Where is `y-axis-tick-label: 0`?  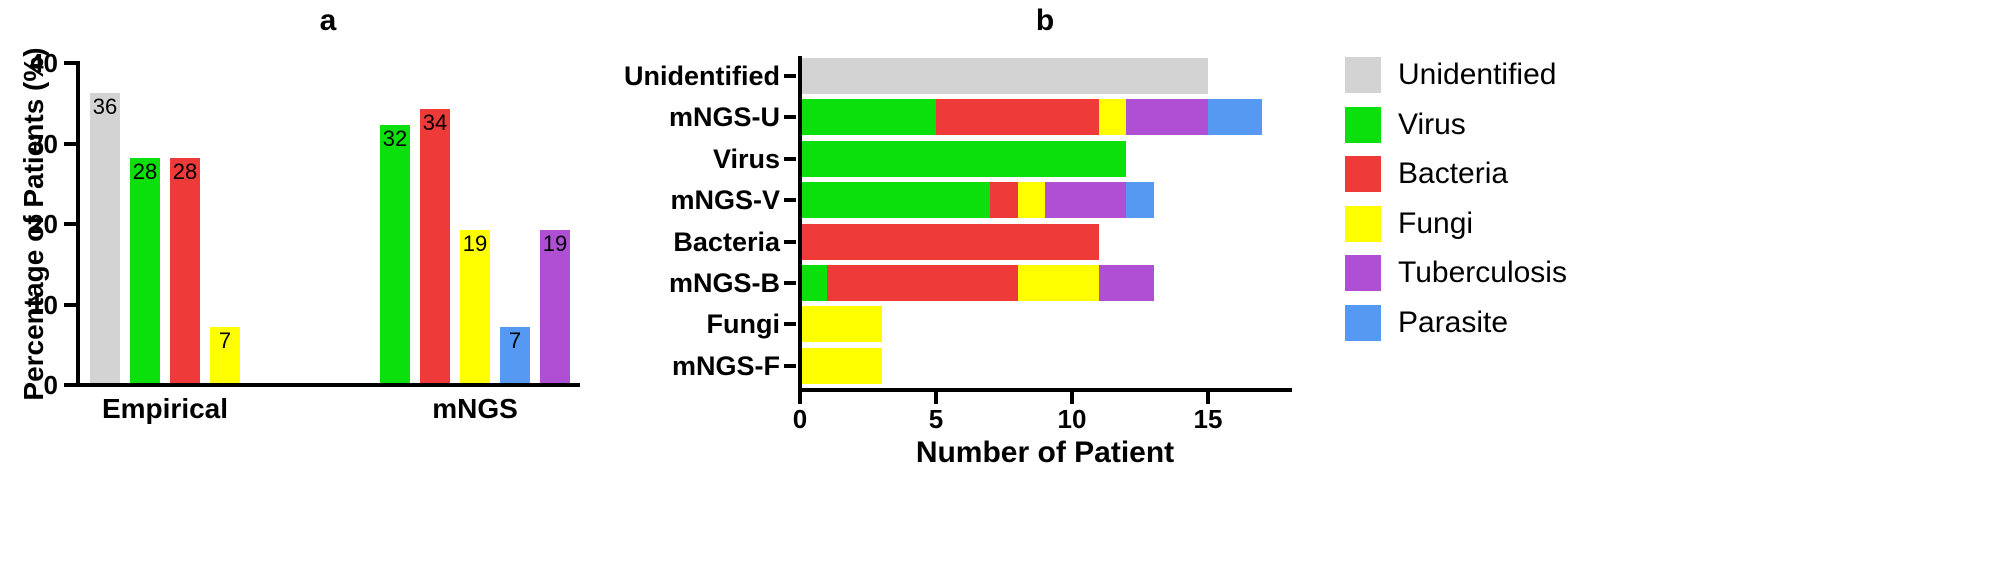 y-axis-tick-label: 0 is located at coordinates (50, 385).